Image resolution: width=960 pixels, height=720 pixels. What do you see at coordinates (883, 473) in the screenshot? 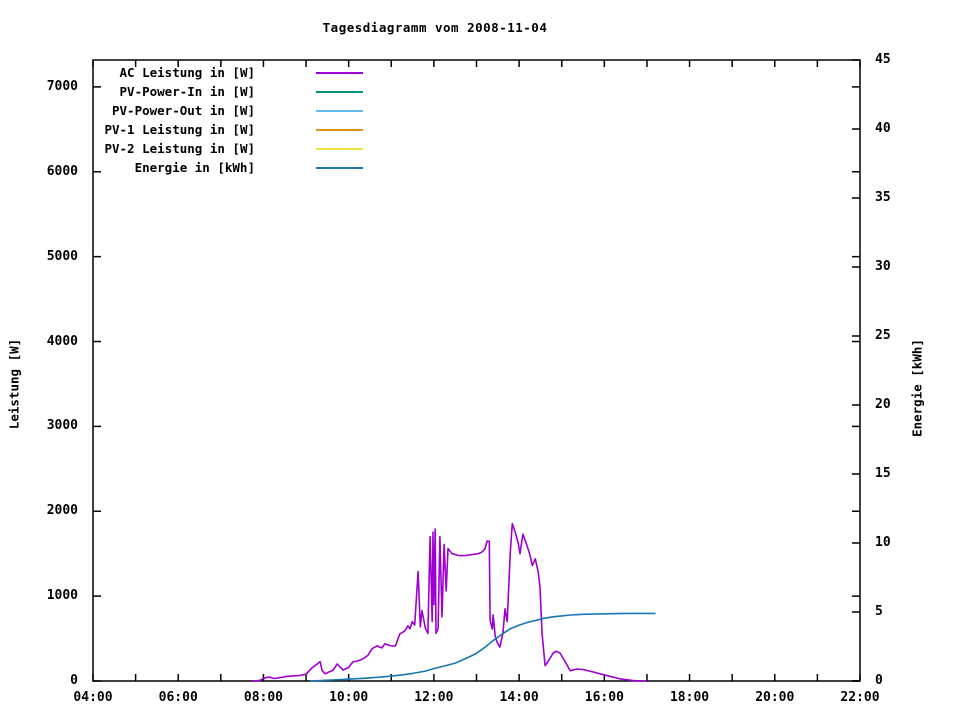
I see `y-right-tick-label: 15` at bounding box center [883, 473].